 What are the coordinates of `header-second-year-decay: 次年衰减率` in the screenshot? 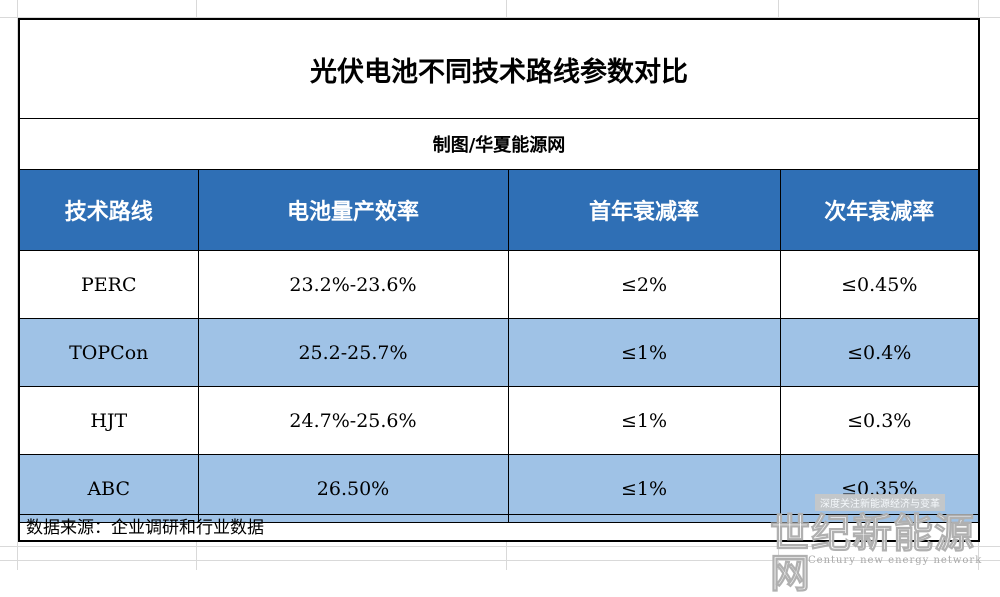 It's located at (878, 210).